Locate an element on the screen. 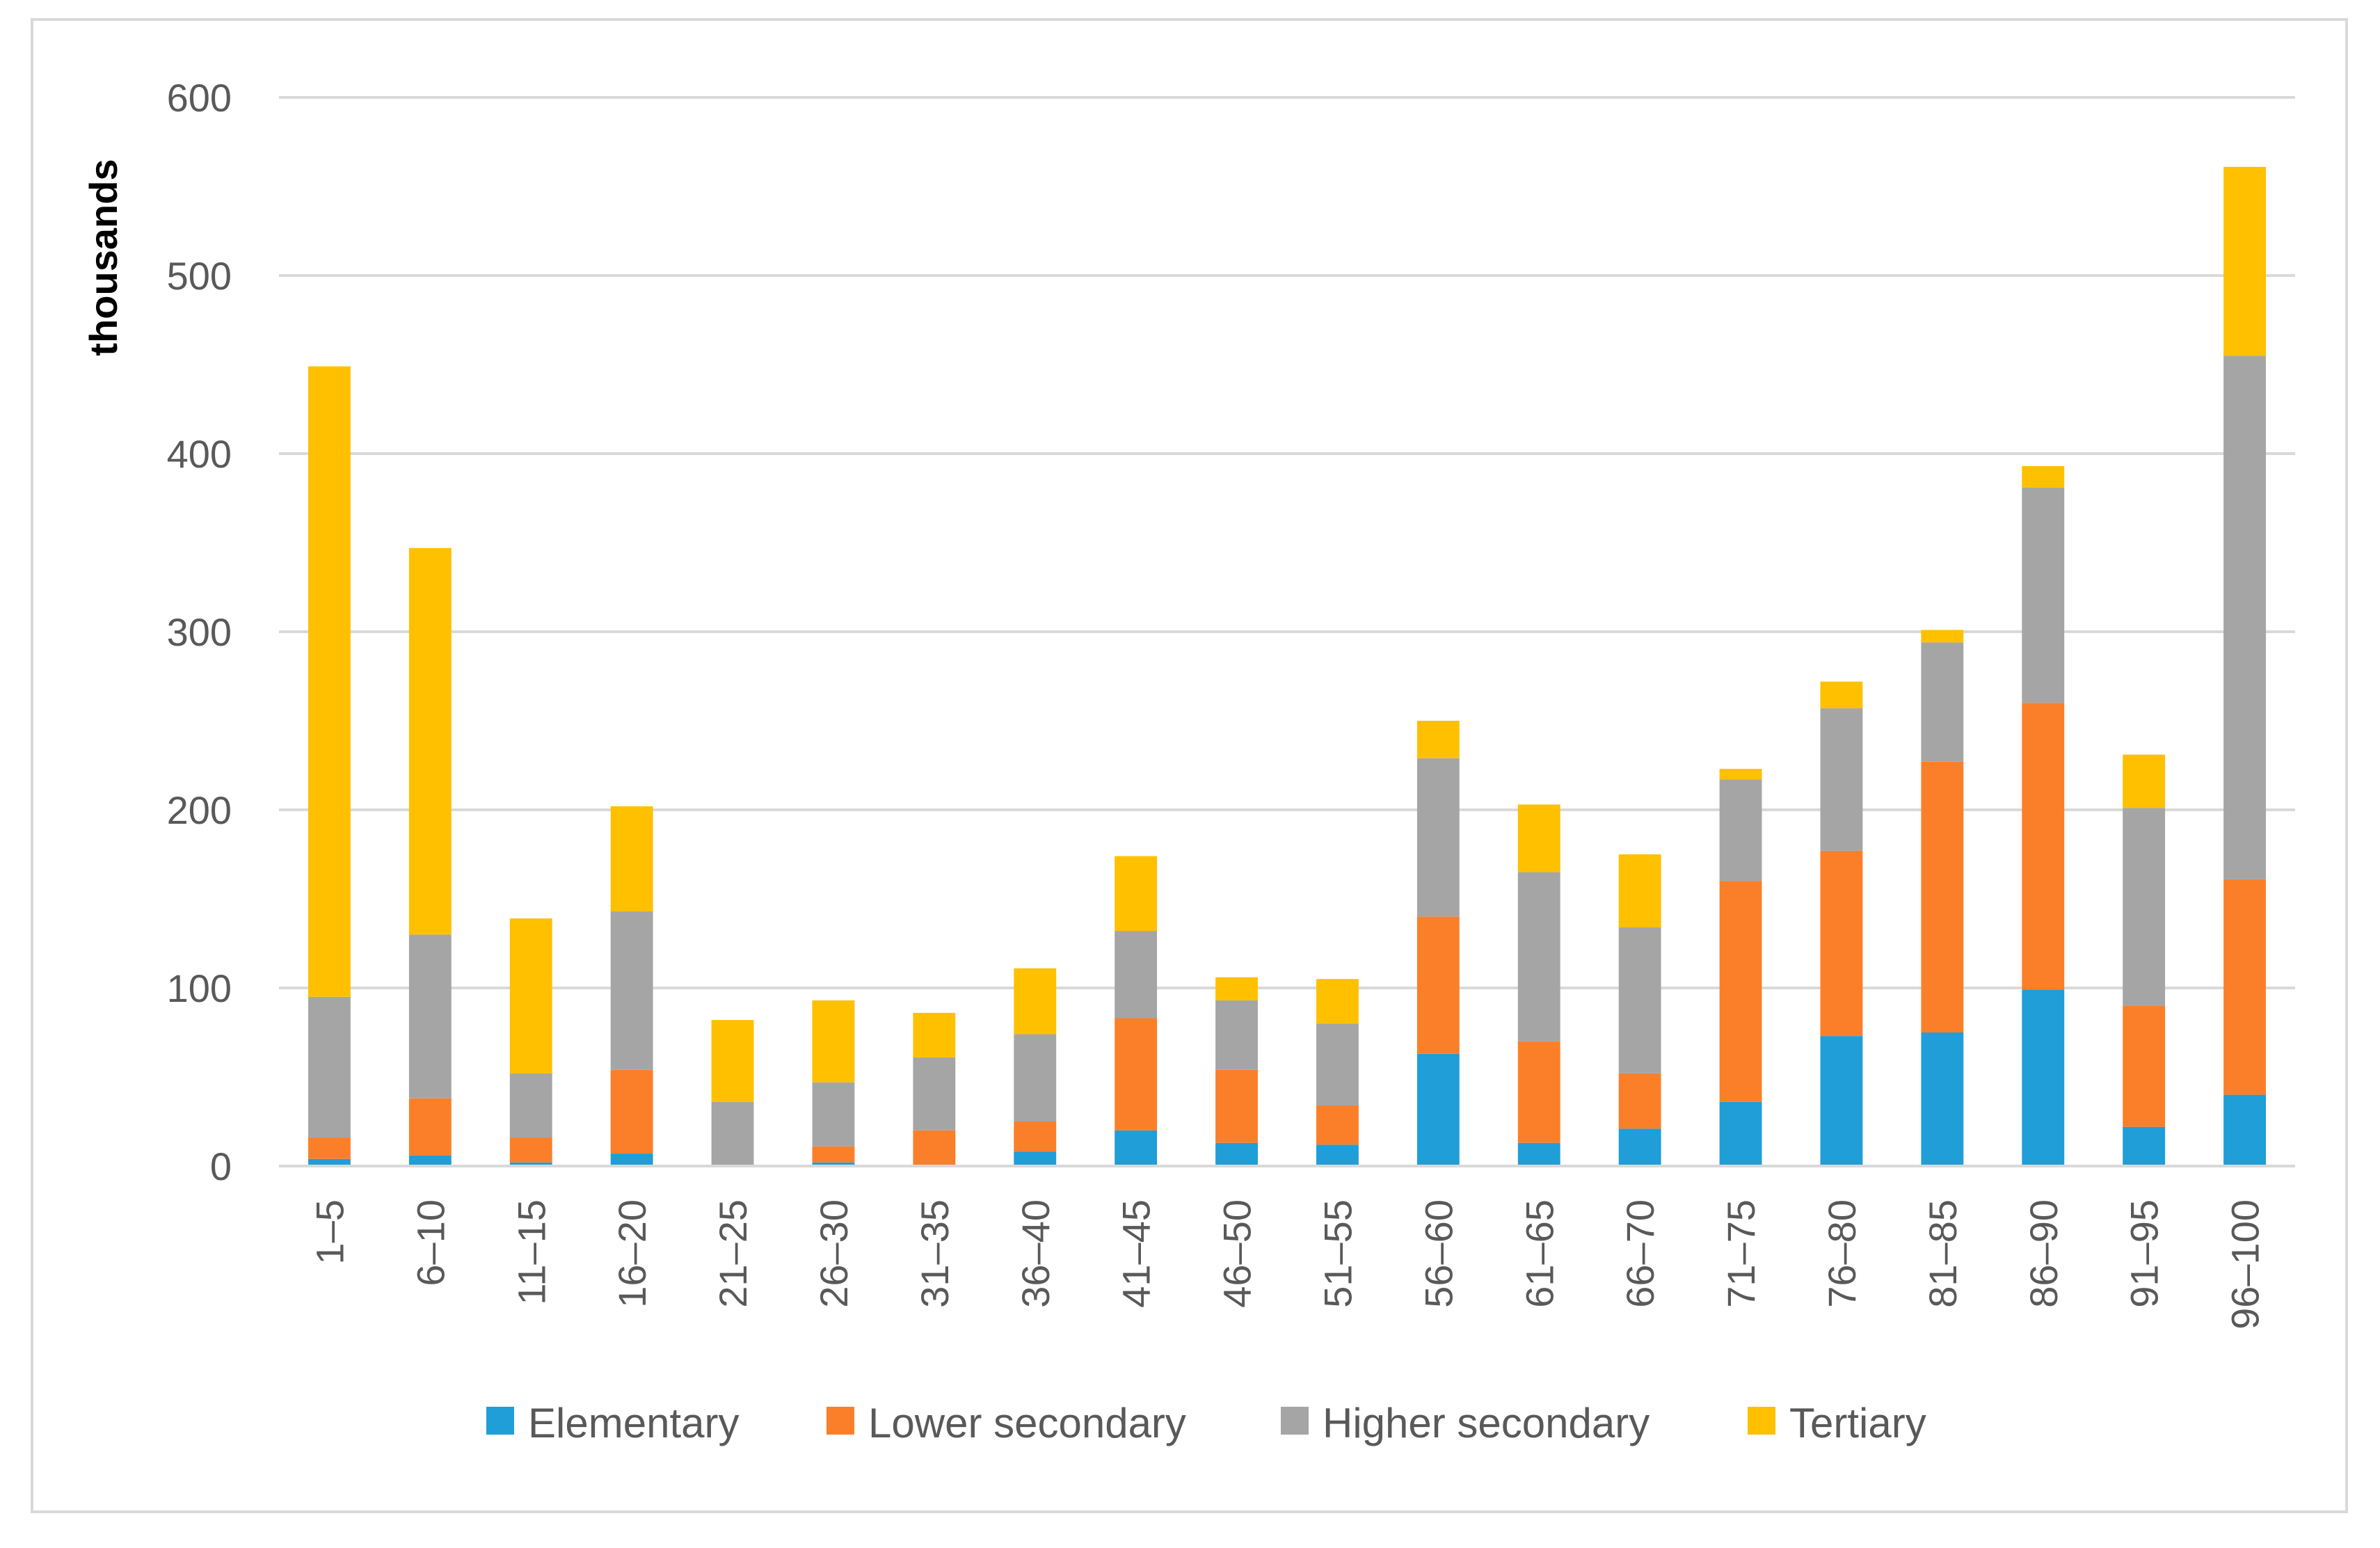  y-tick-label: 300 is located at coordinates (199, 632).